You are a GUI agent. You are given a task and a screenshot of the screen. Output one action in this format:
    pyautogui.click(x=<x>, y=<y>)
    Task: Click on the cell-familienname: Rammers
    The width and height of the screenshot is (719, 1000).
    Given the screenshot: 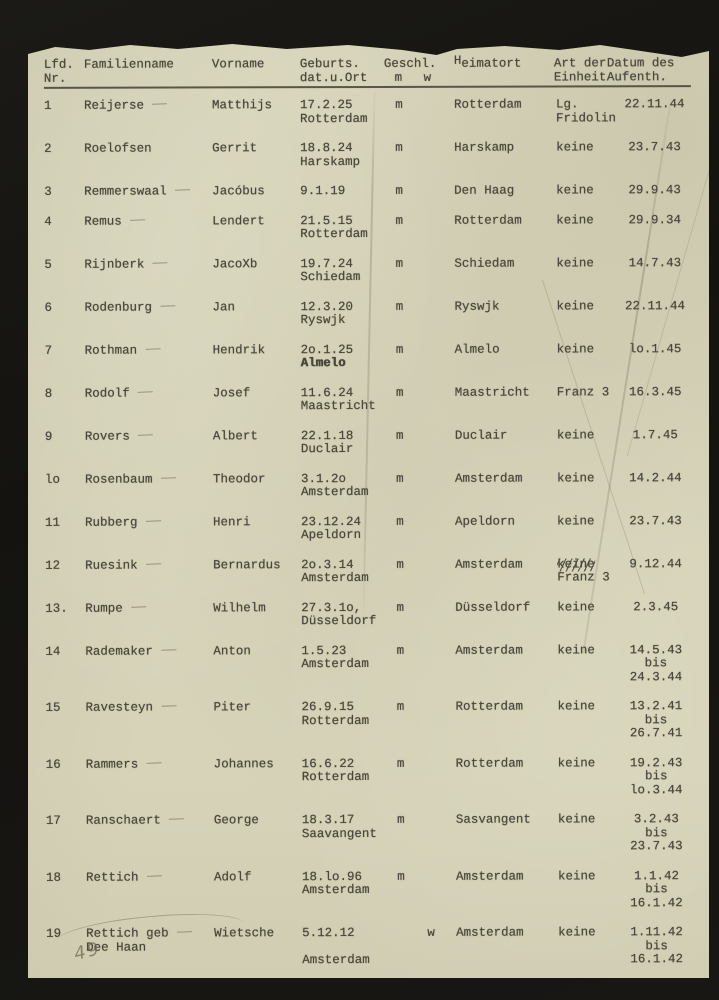 What is the action you would take?
    pyautogui.click(x=150, y=778)
    